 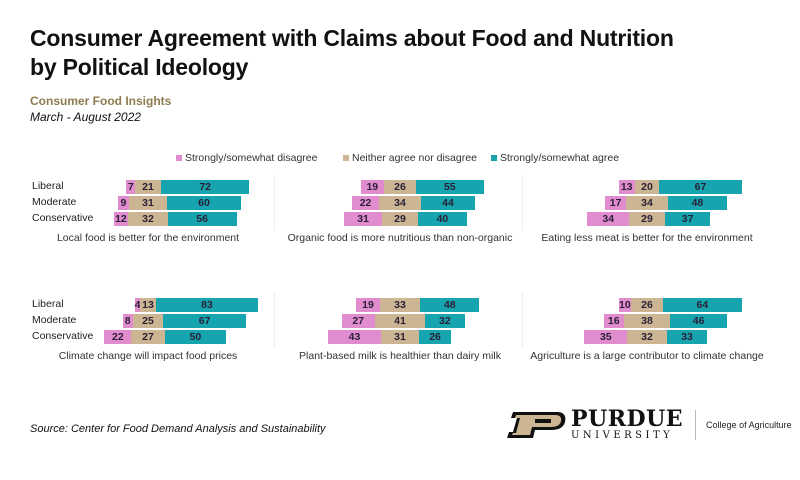 I want to click on bar-neutral-liberal: 33, so click(x=400, y=305).